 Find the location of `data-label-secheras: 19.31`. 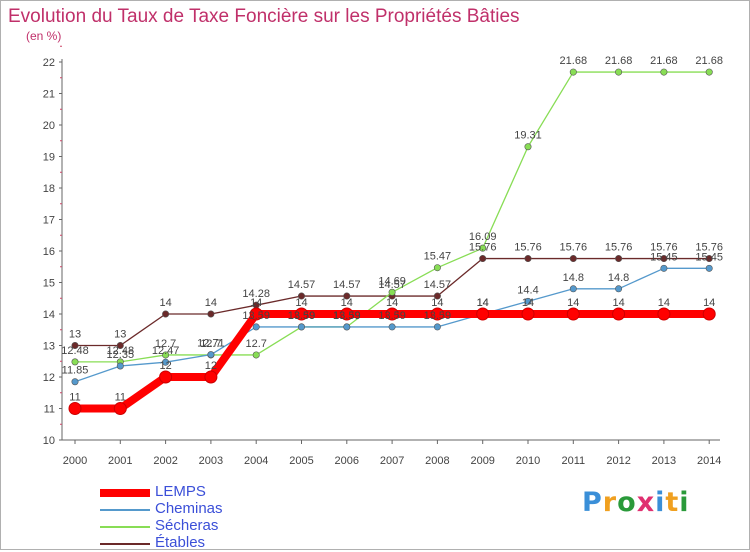

data-label-secheras: 19.31 is located at coordinates (528, 136).